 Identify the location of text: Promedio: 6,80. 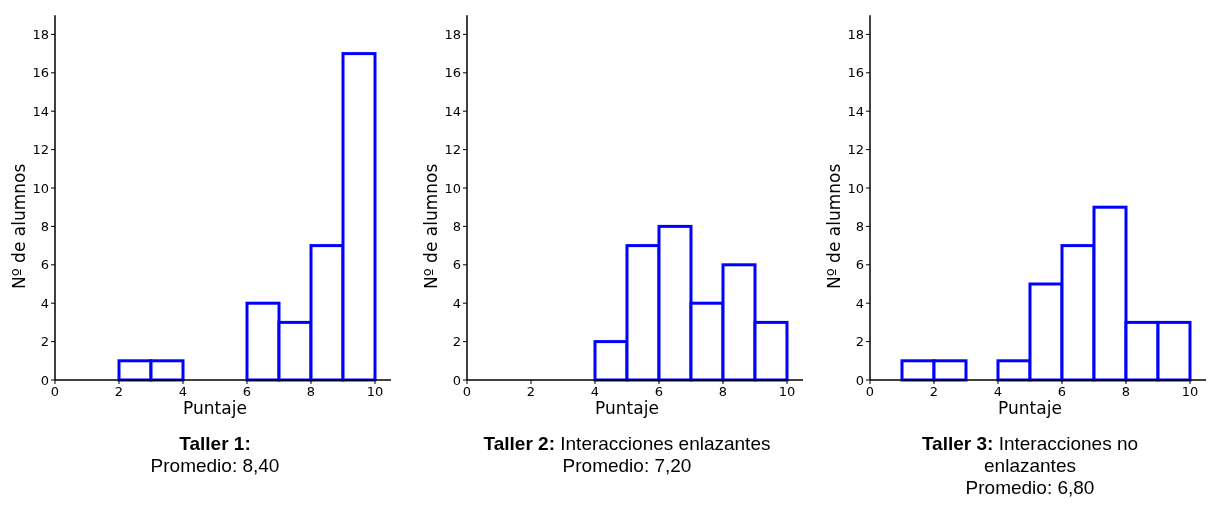
(1030, 487).